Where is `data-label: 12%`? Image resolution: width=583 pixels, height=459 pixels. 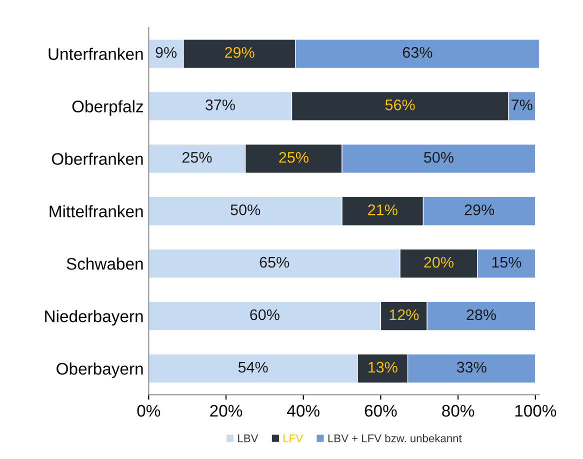
data-label: 12% is located at coordinates (404, 314).